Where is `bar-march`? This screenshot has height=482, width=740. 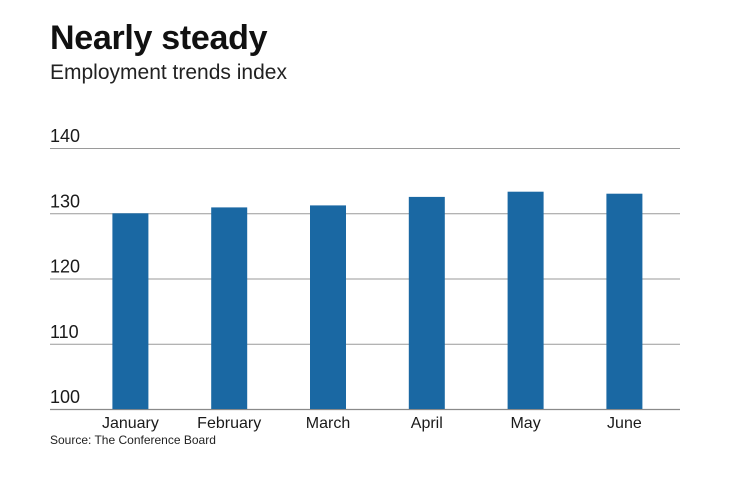
bar-march is located at coordinates (328, 307).